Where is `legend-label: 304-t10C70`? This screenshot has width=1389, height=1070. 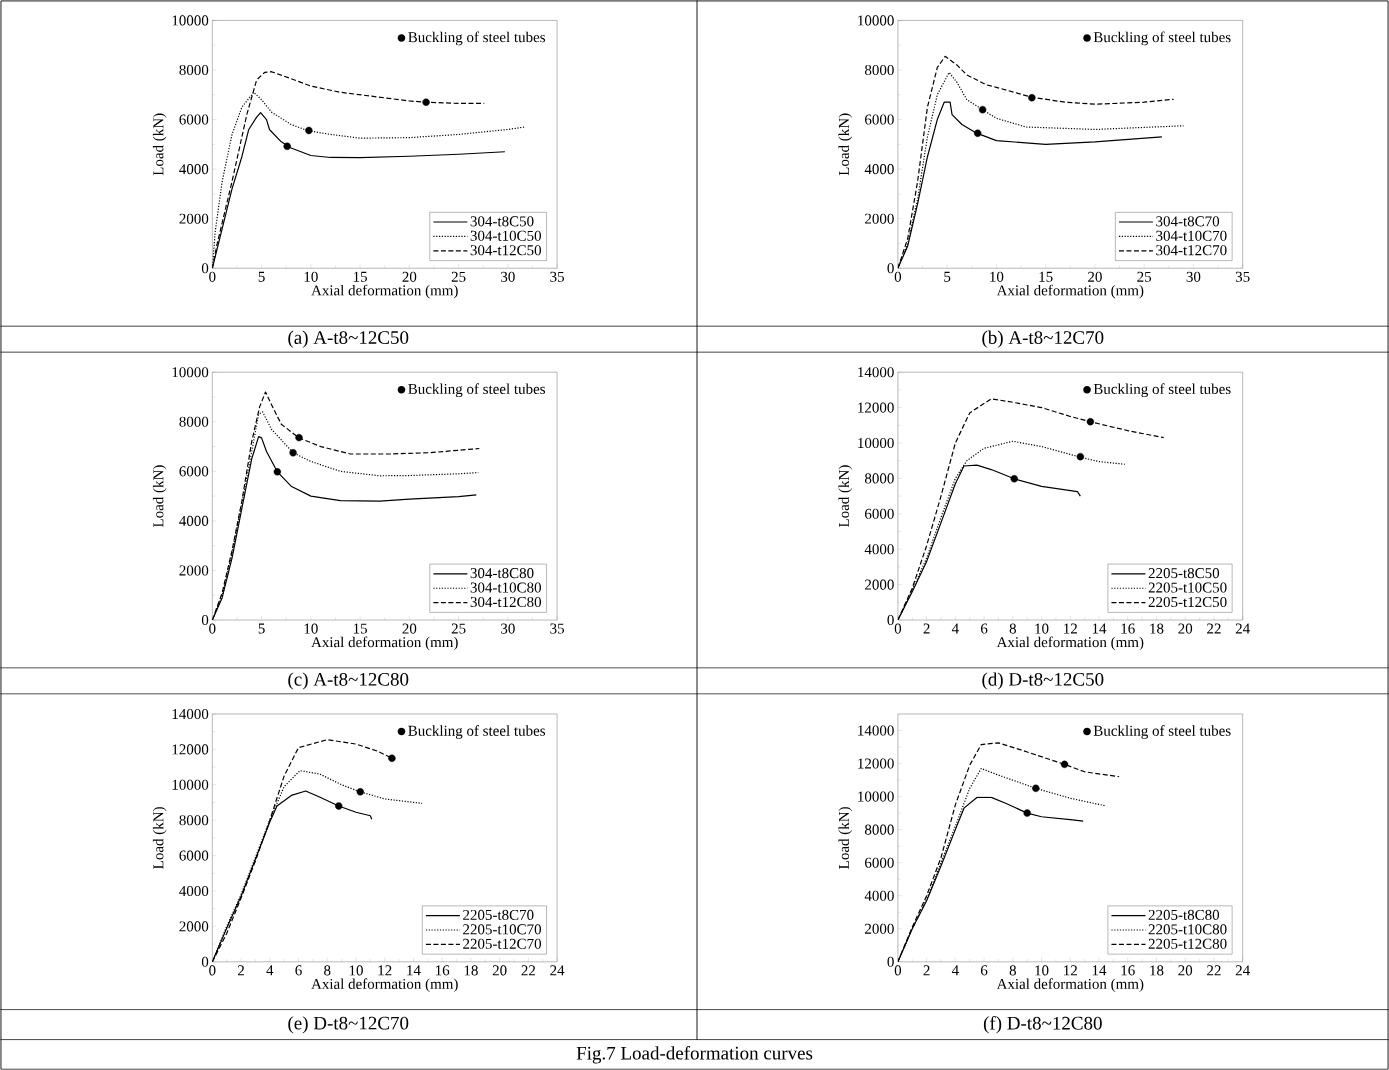 legend-label: 304-t10C70 is located at coordinates (1191, 235).